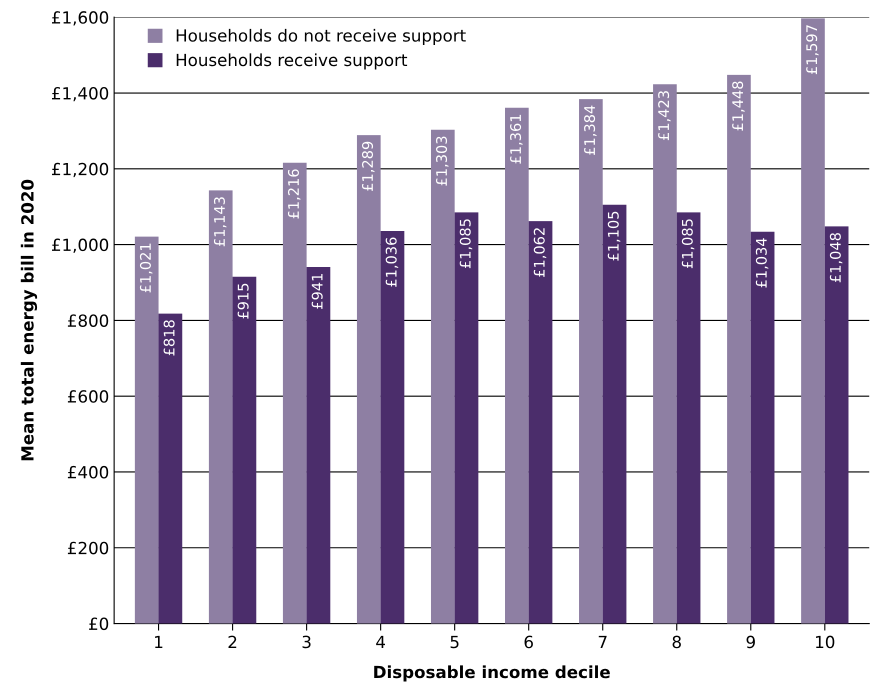 The image size is (878, 689). Describe the element at coordinates (80, 245) in the screenshot. I see `y-tick-label: £1,000` at that location.